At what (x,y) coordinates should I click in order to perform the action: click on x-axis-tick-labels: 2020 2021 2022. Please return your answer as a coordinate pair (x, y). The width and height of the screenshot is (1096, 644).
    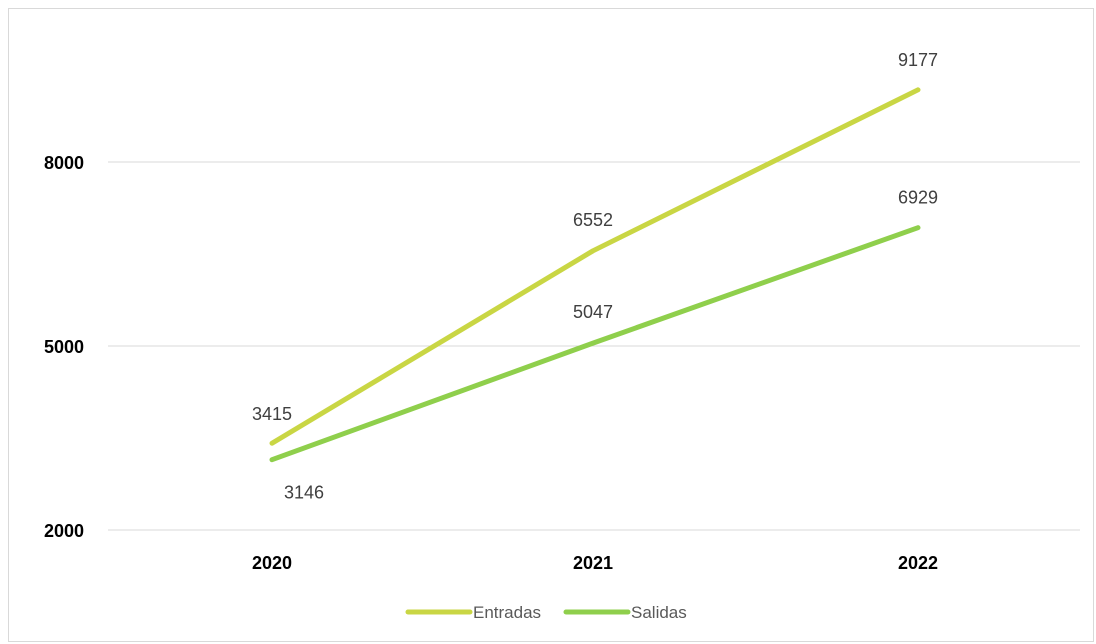
    Looking at the image, I should click on (595, 563).